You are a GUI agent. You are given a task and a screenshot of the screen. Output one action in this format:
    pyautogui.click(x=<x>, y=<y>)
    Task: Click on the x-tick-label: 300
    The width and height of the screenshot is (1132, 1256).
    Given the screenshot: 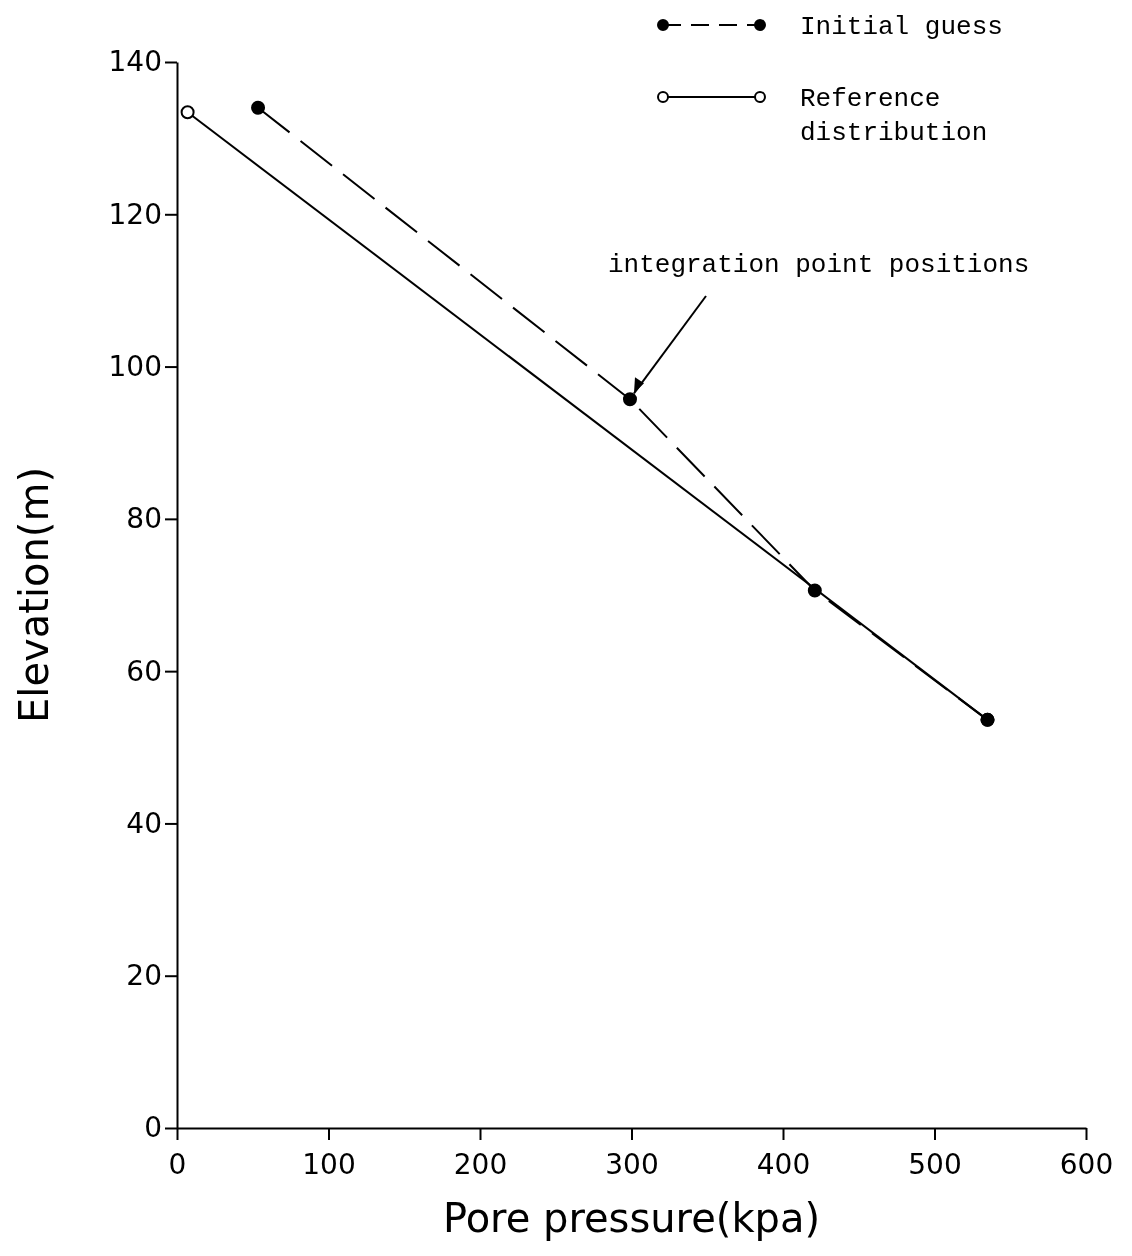 What is the action you would take?
    pyautogui.click(x=632, y=1164)
    